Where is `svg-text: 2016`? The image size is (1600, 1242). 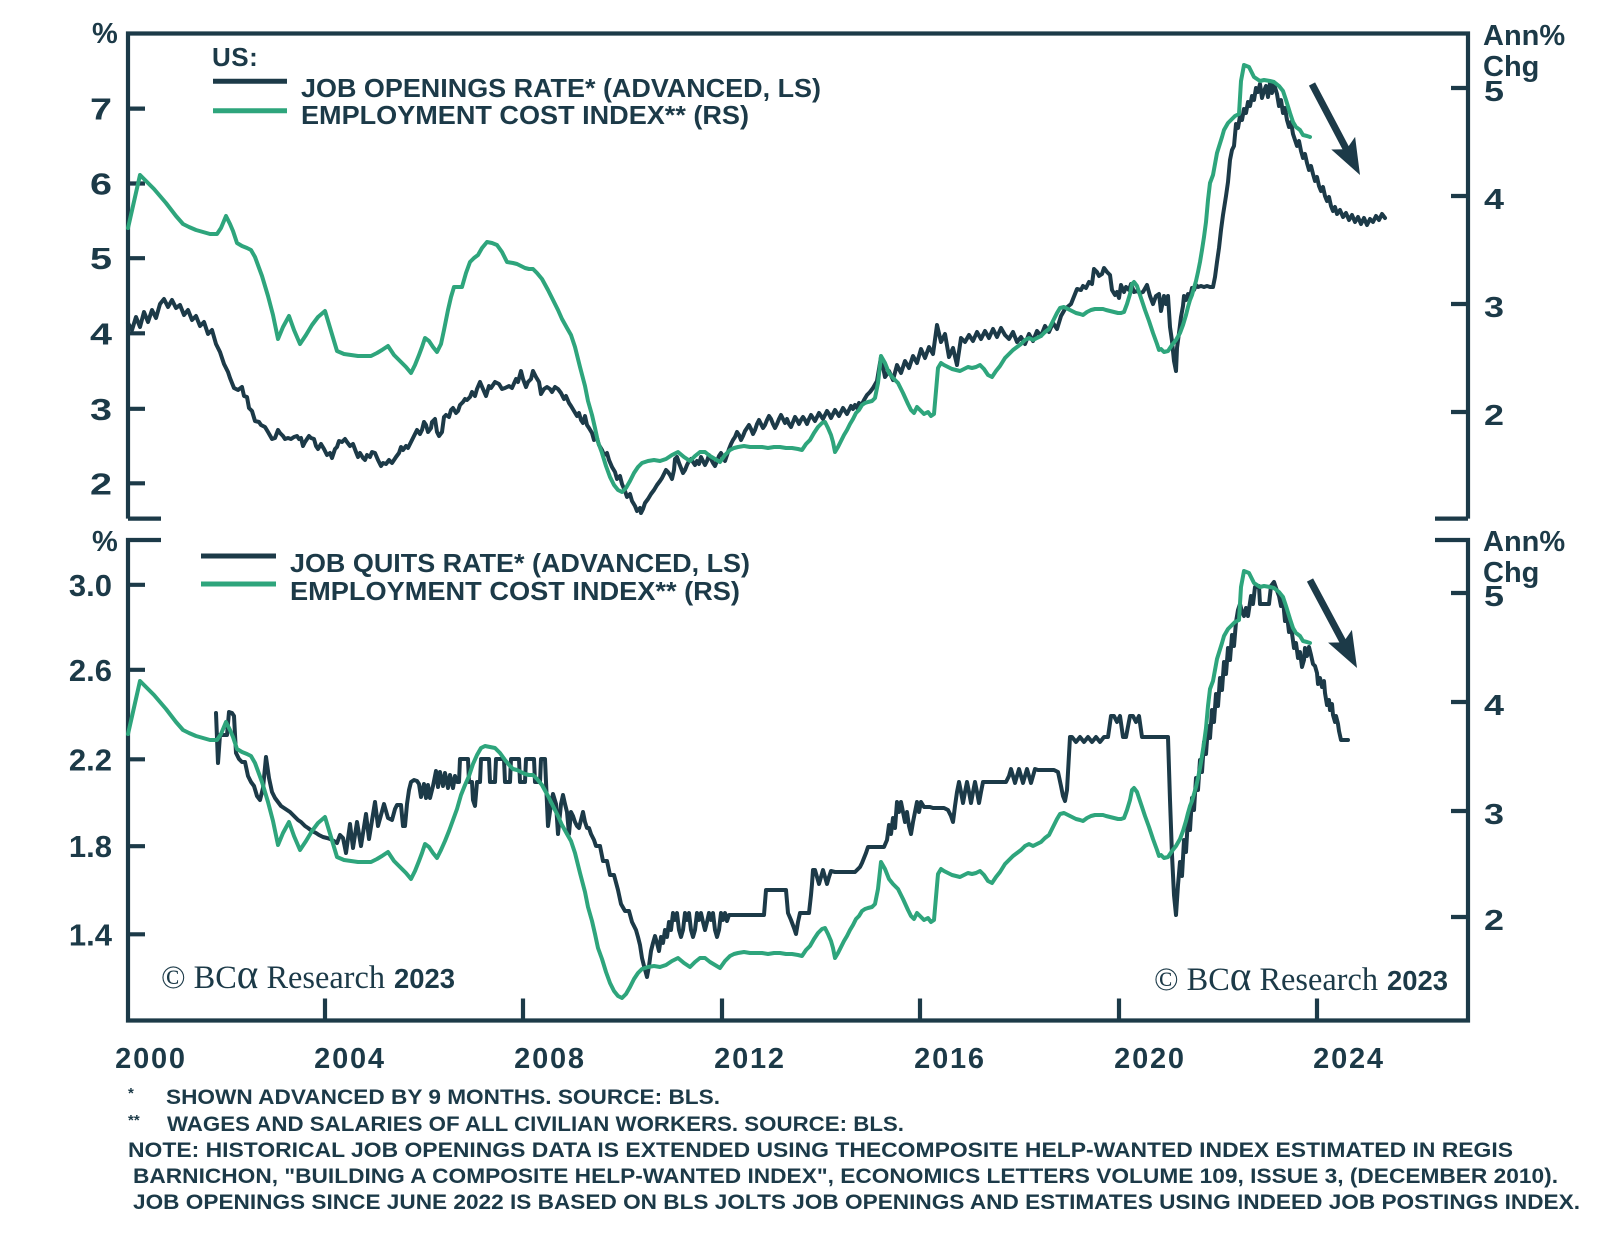 svg-text: 2016 is located at coordinates (950, 1059).